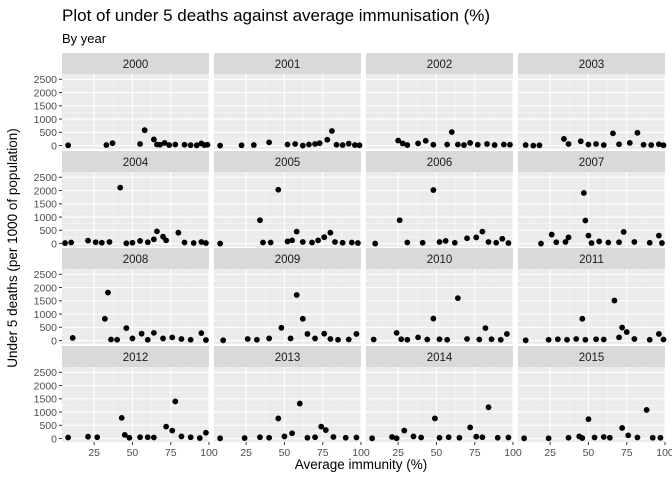 The image size is (672, 485). I want to click on x-tick-label: 100, so click(664, 453).